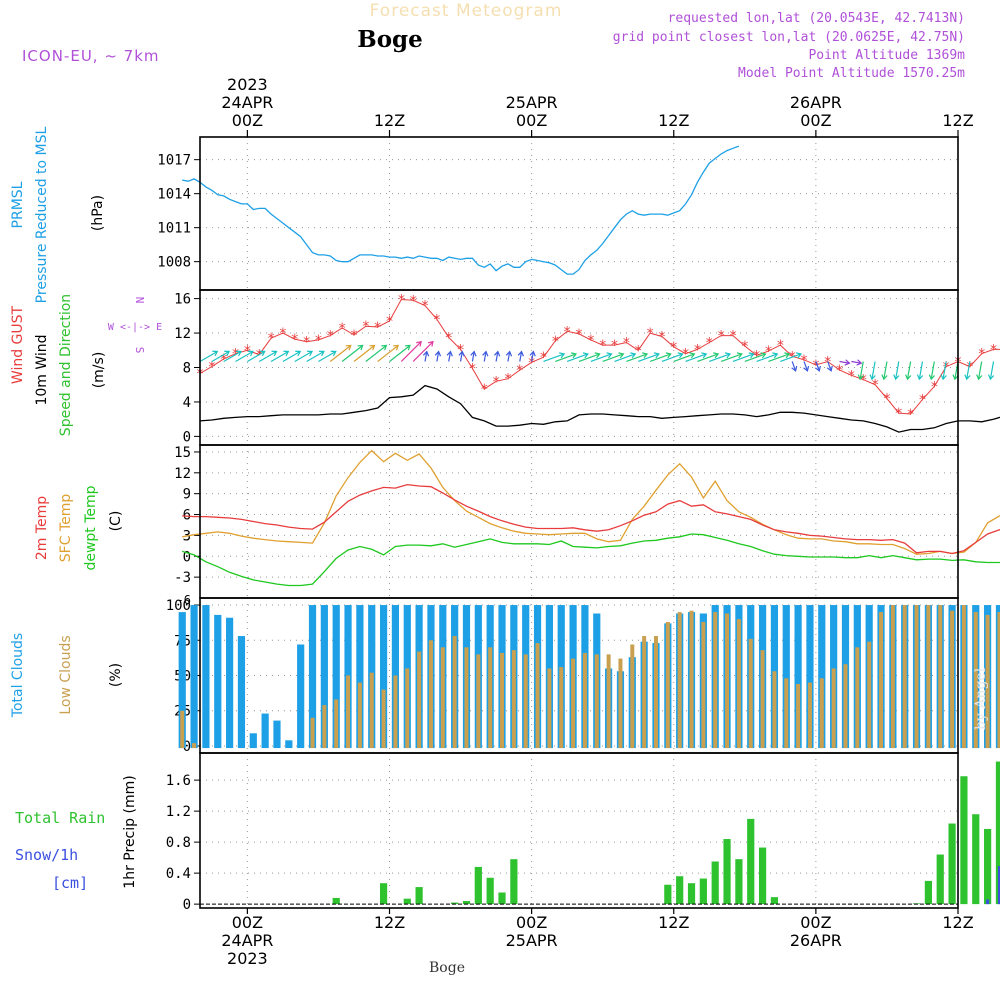 The width and height of the screenshot is (1000, 1000). Describe the element at coordinates (91, 56) in the screenshot. I see `model-label: ICON-EU, ~ 7km` at that location.